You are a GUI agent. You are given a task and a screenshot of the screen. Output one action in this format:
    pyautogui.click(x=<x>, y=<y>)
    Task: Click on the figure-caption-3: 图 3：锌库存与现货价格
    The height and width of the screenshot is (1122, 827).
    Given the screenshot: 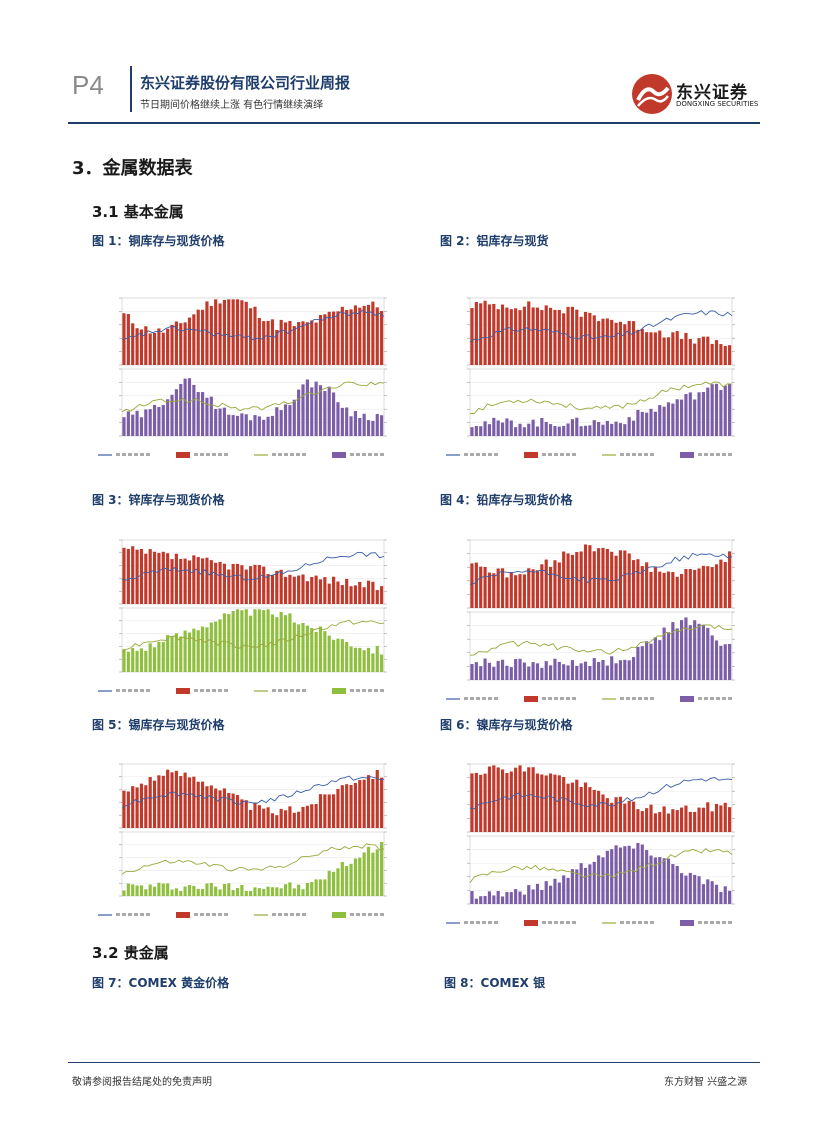 What is the action you would take?
    pyautogui.click(x=158, y=500)
    